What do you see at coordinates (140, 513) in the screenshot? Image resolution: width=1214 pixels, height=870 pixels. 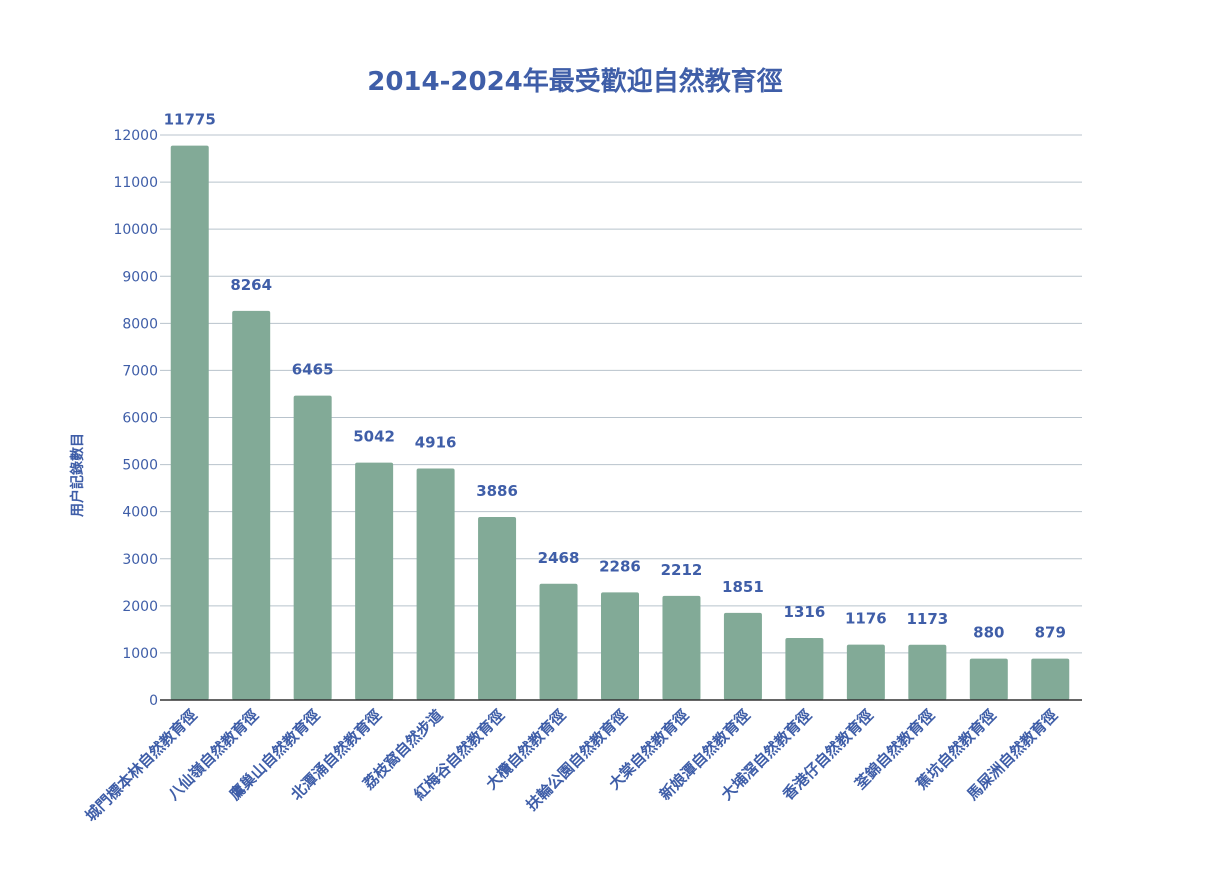 I see `y-tick-label: 4000` at bounding box center [140, 513].